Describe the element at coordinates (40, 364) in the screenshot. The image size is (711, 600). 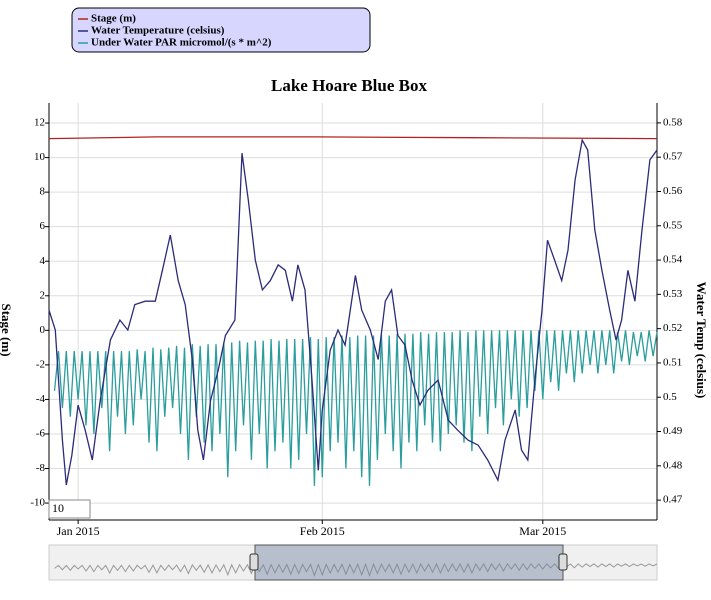
I see `y-tick-label: -2` at that location.